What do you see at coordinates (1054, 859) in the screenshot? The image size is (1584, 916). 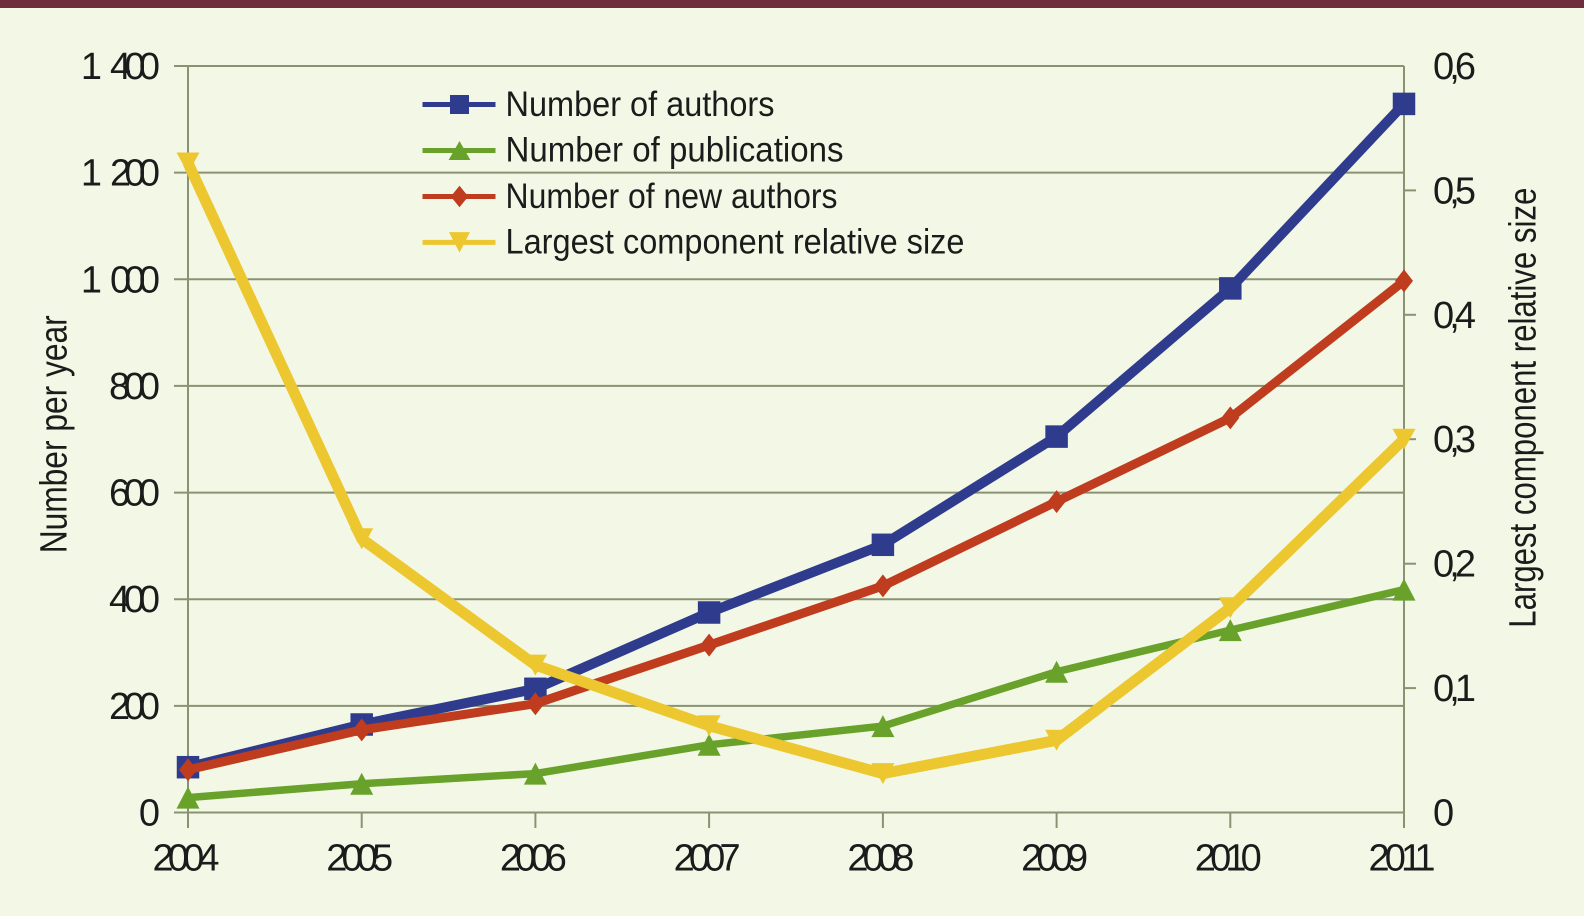 I see `svg-text: 2009` at bounding box center [1054, 859].